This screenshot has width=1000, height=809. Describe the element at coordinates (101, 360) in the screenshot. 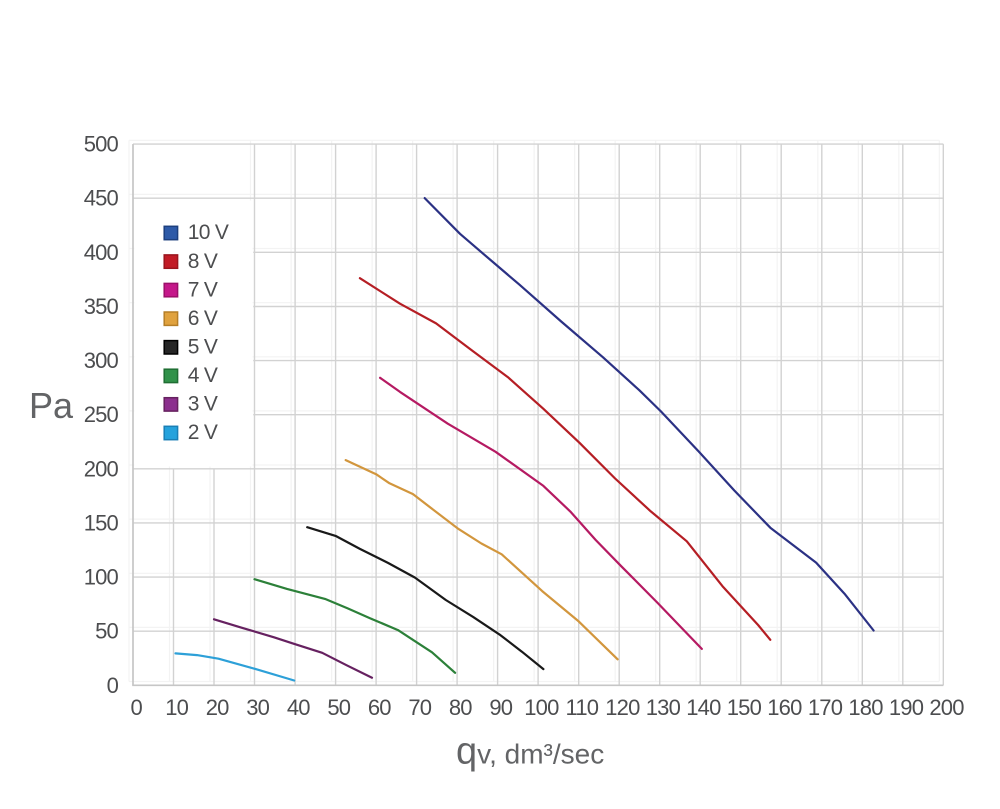

I see `svg-text: 300` at that location.